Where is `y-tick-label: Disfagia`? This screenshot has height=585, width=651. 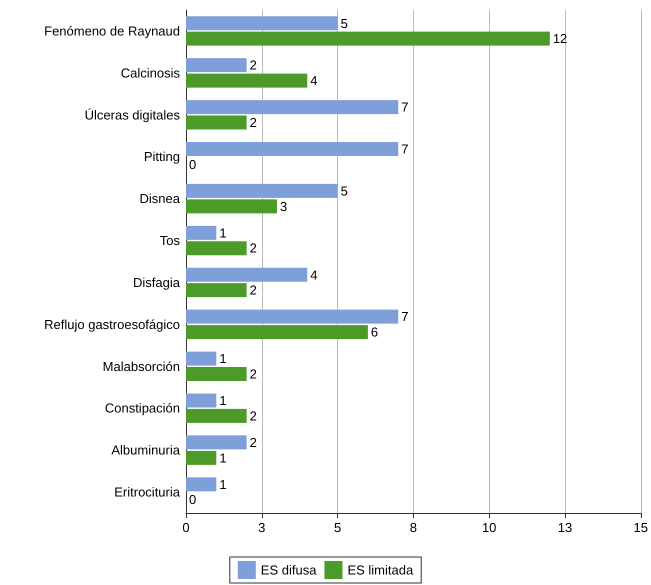 y-tick-label: Disfagia is located at coordinates (157, 282).